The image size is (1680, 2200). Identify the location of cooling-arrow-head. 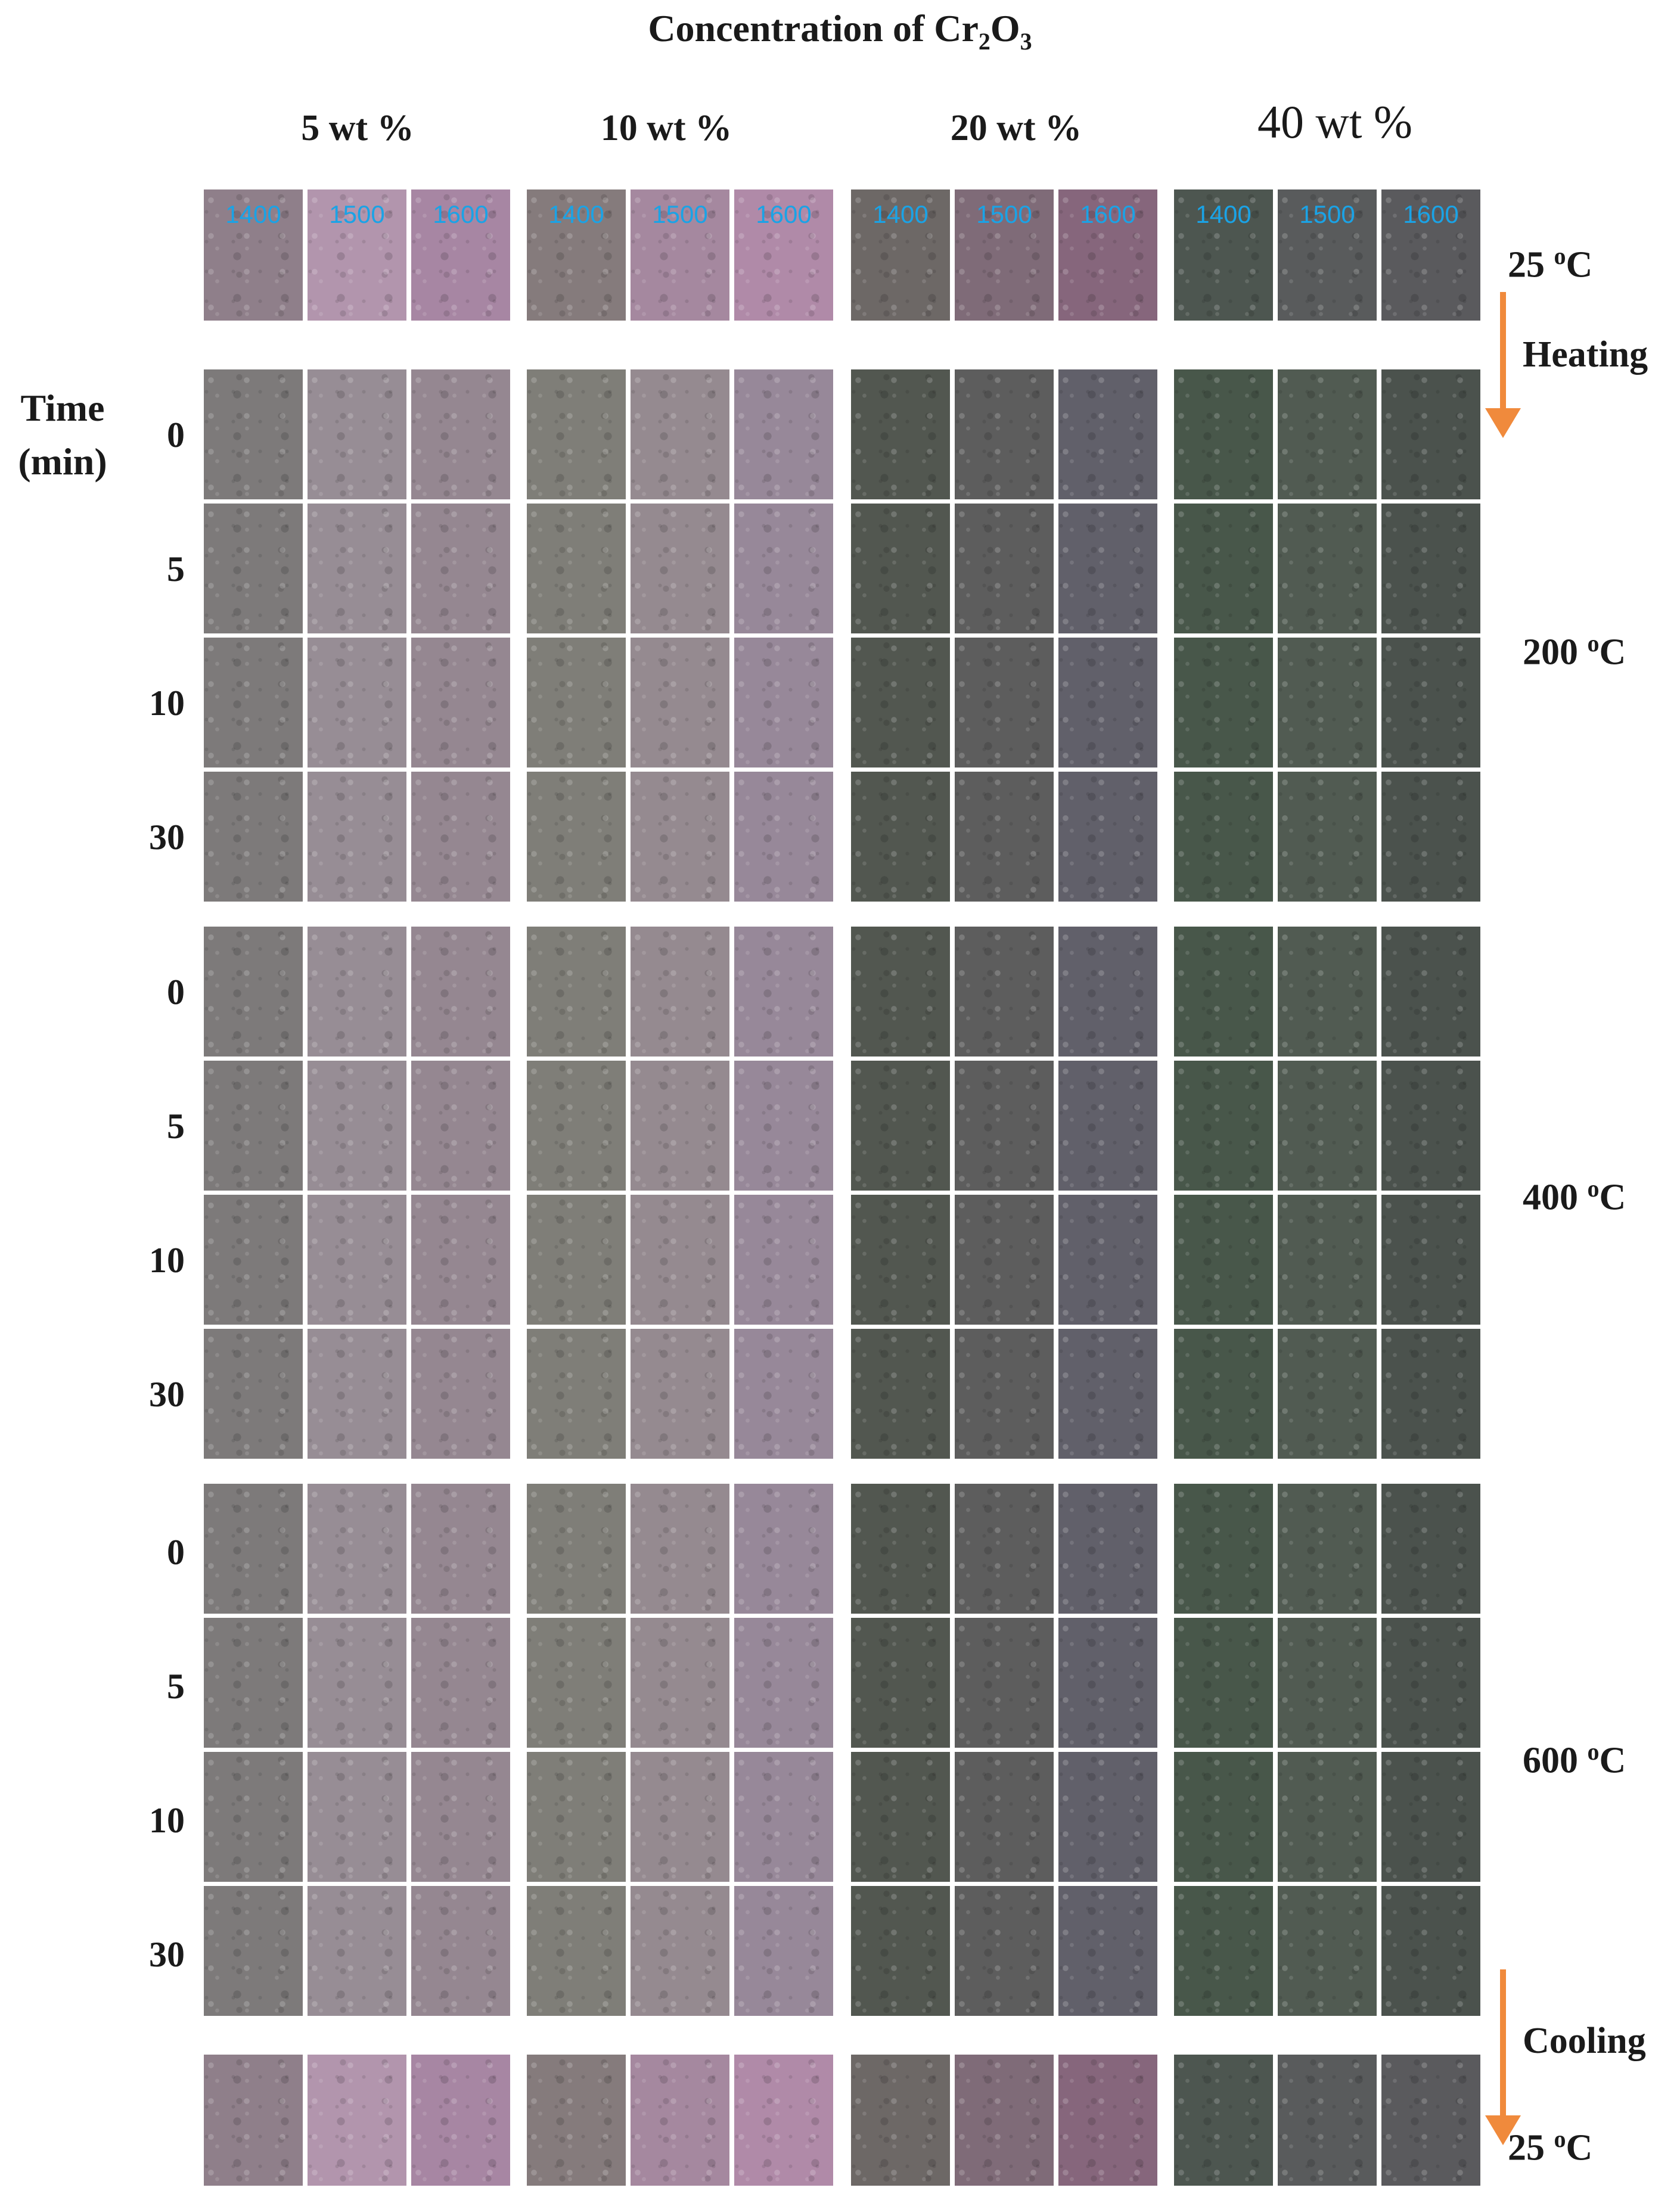
(1503, 2130).